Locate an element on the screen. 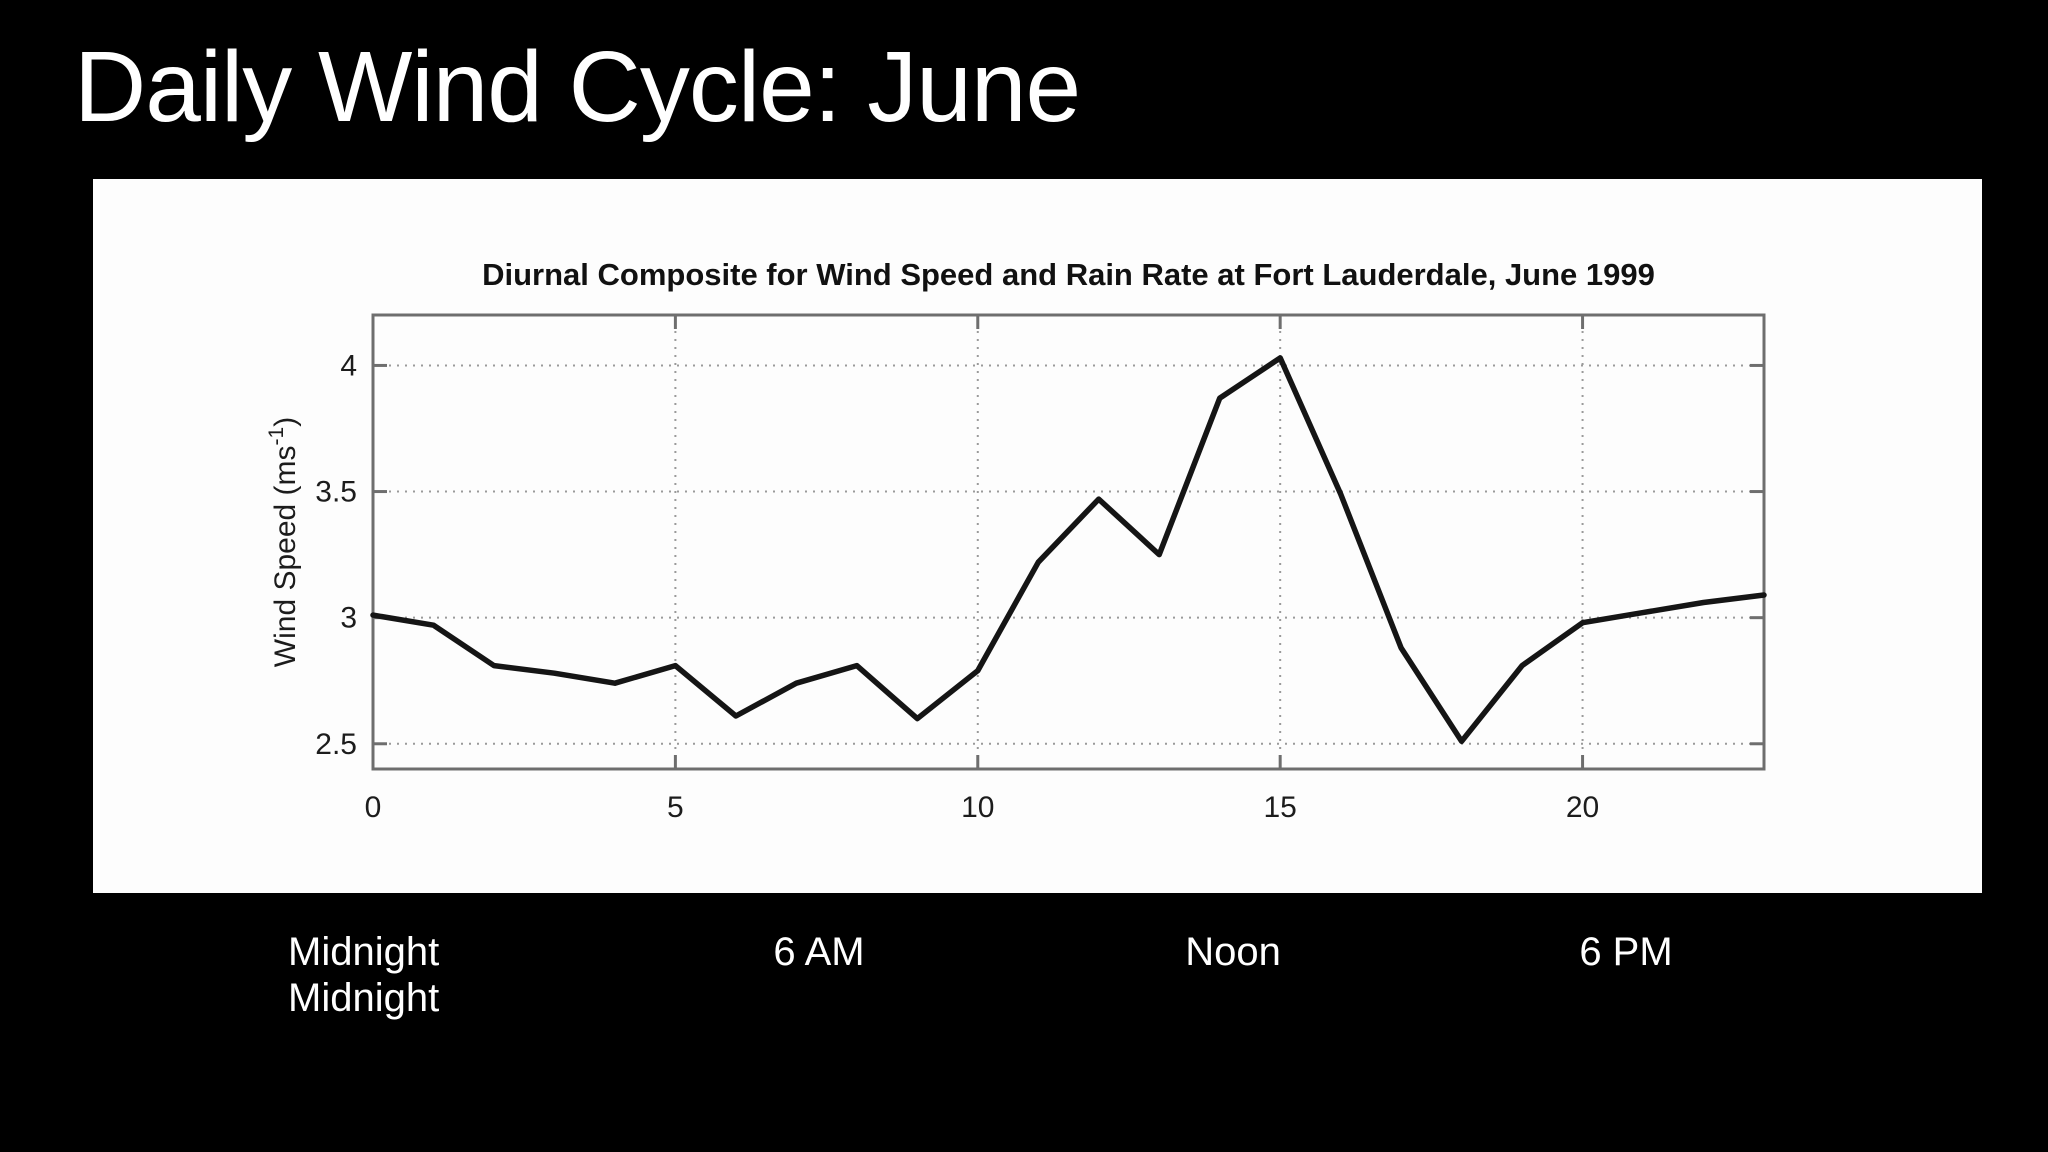 The image size is (2048, 1152). caption-6pm: 6 PM is located at coordinates (1626, 952).